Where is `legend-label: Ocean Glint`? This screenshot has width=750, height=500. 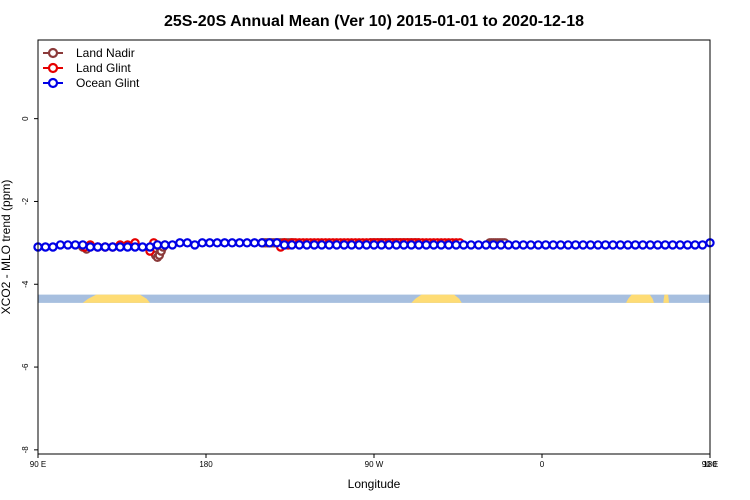 legend-label: Ocean Glint is located at coordinates (108, 83).